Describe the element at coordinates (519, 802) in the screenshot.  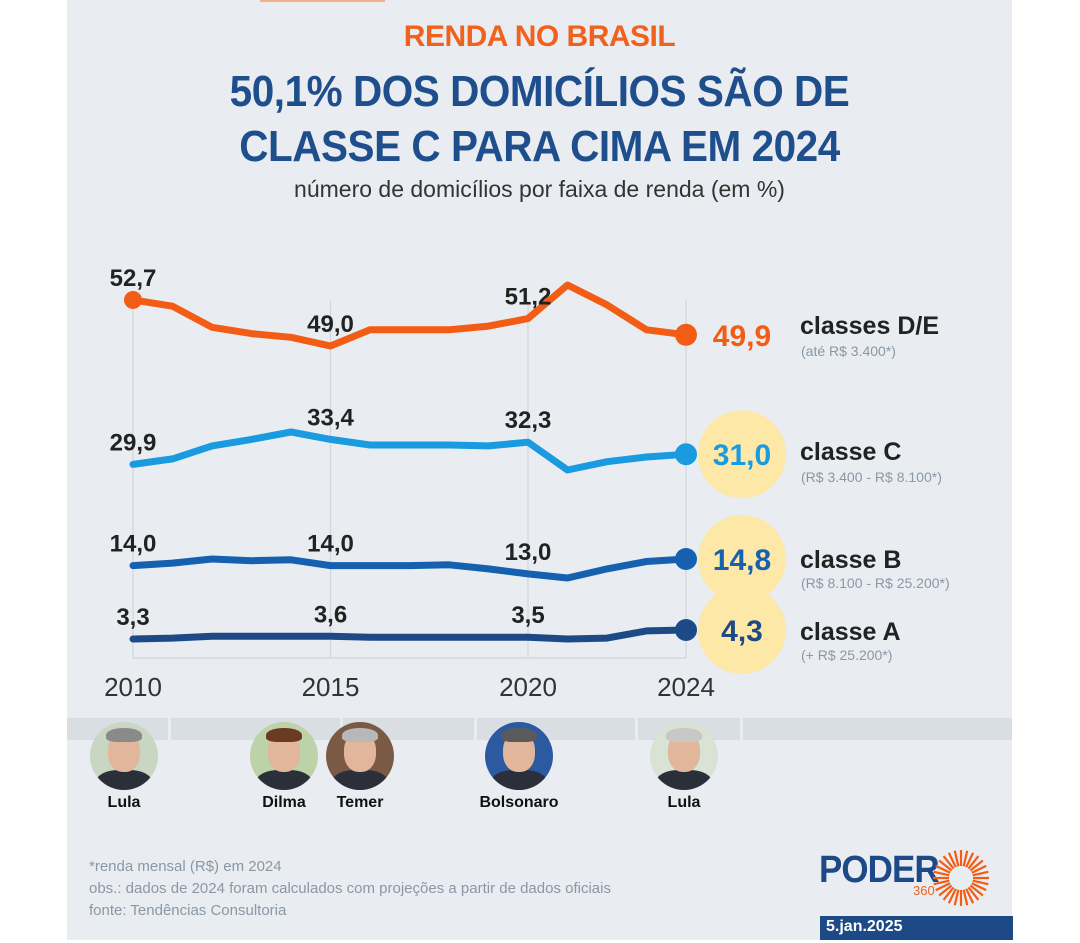
I see `president-name: Bolsonaro` at that location.